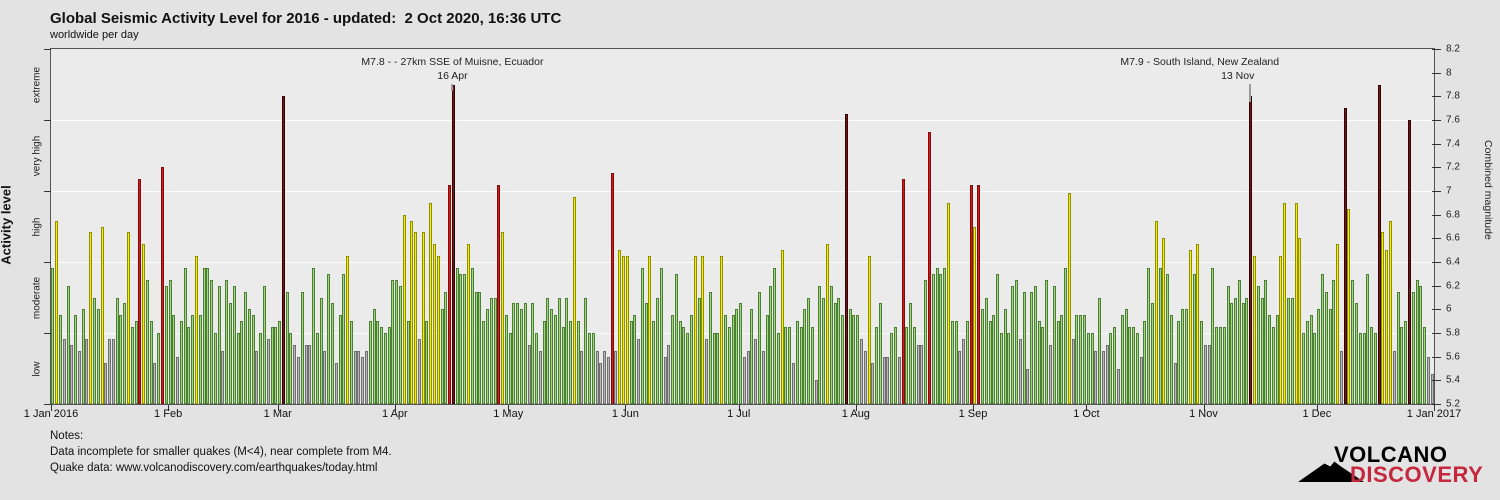  What do you see at coordinates (1390, 469) in the screenshot?
I see `volcanodiscovery-logo: VOLCANO DISCOVERY` at bounding box center [1390, 469].